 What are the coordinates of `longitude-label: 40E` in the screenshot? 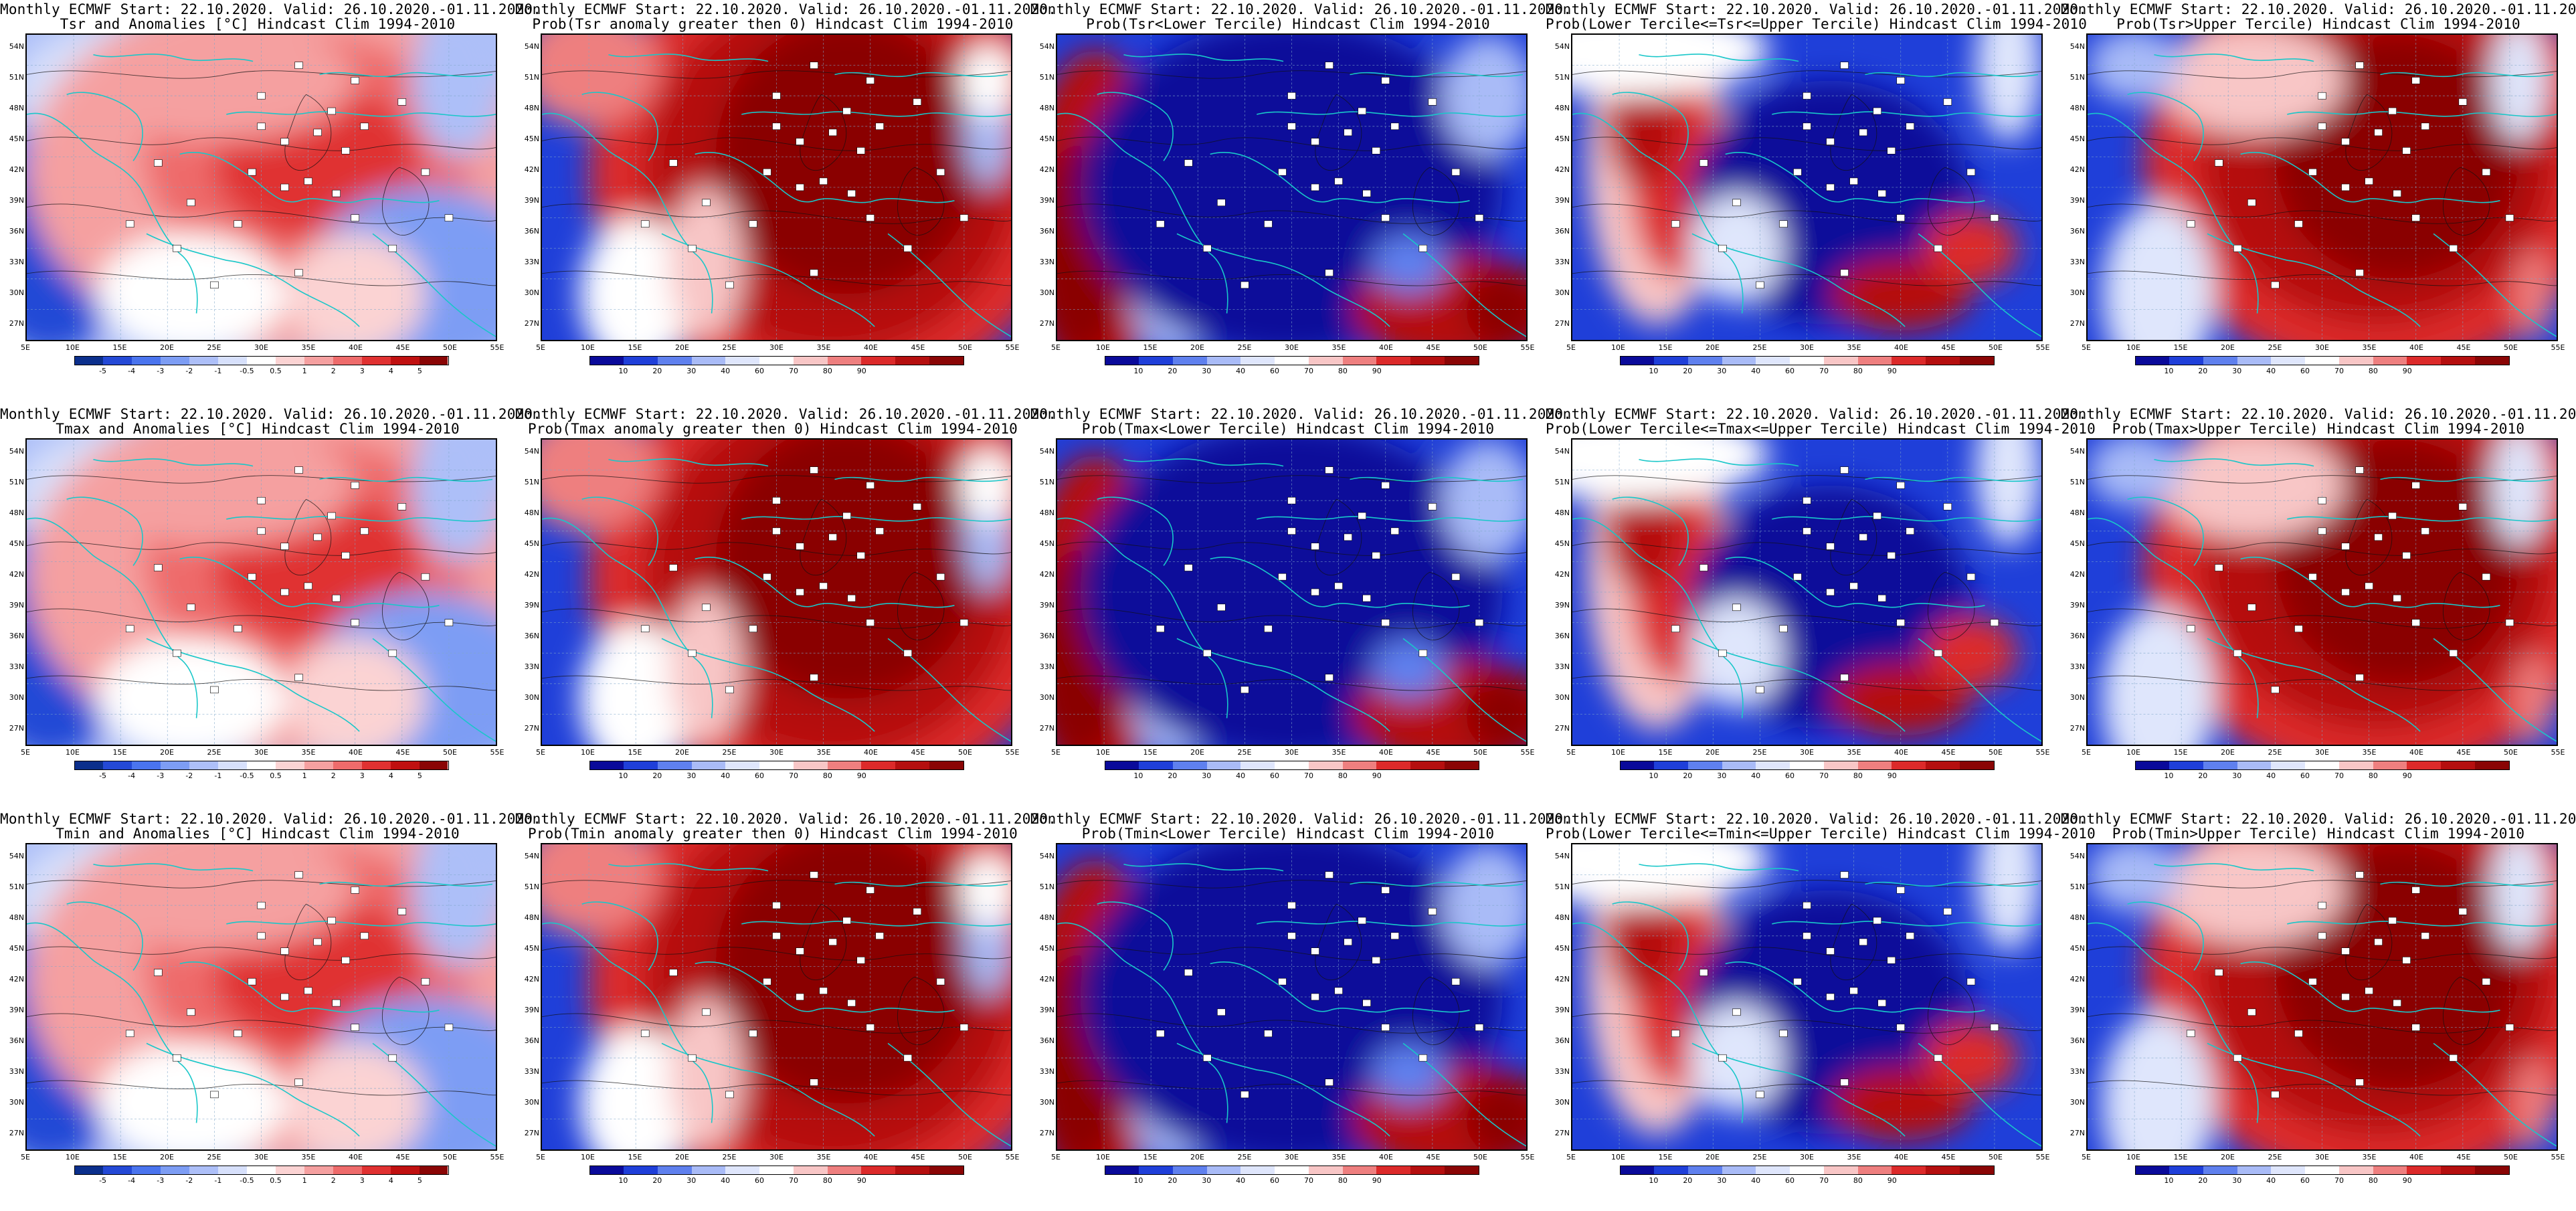 It's located at (871, 752).